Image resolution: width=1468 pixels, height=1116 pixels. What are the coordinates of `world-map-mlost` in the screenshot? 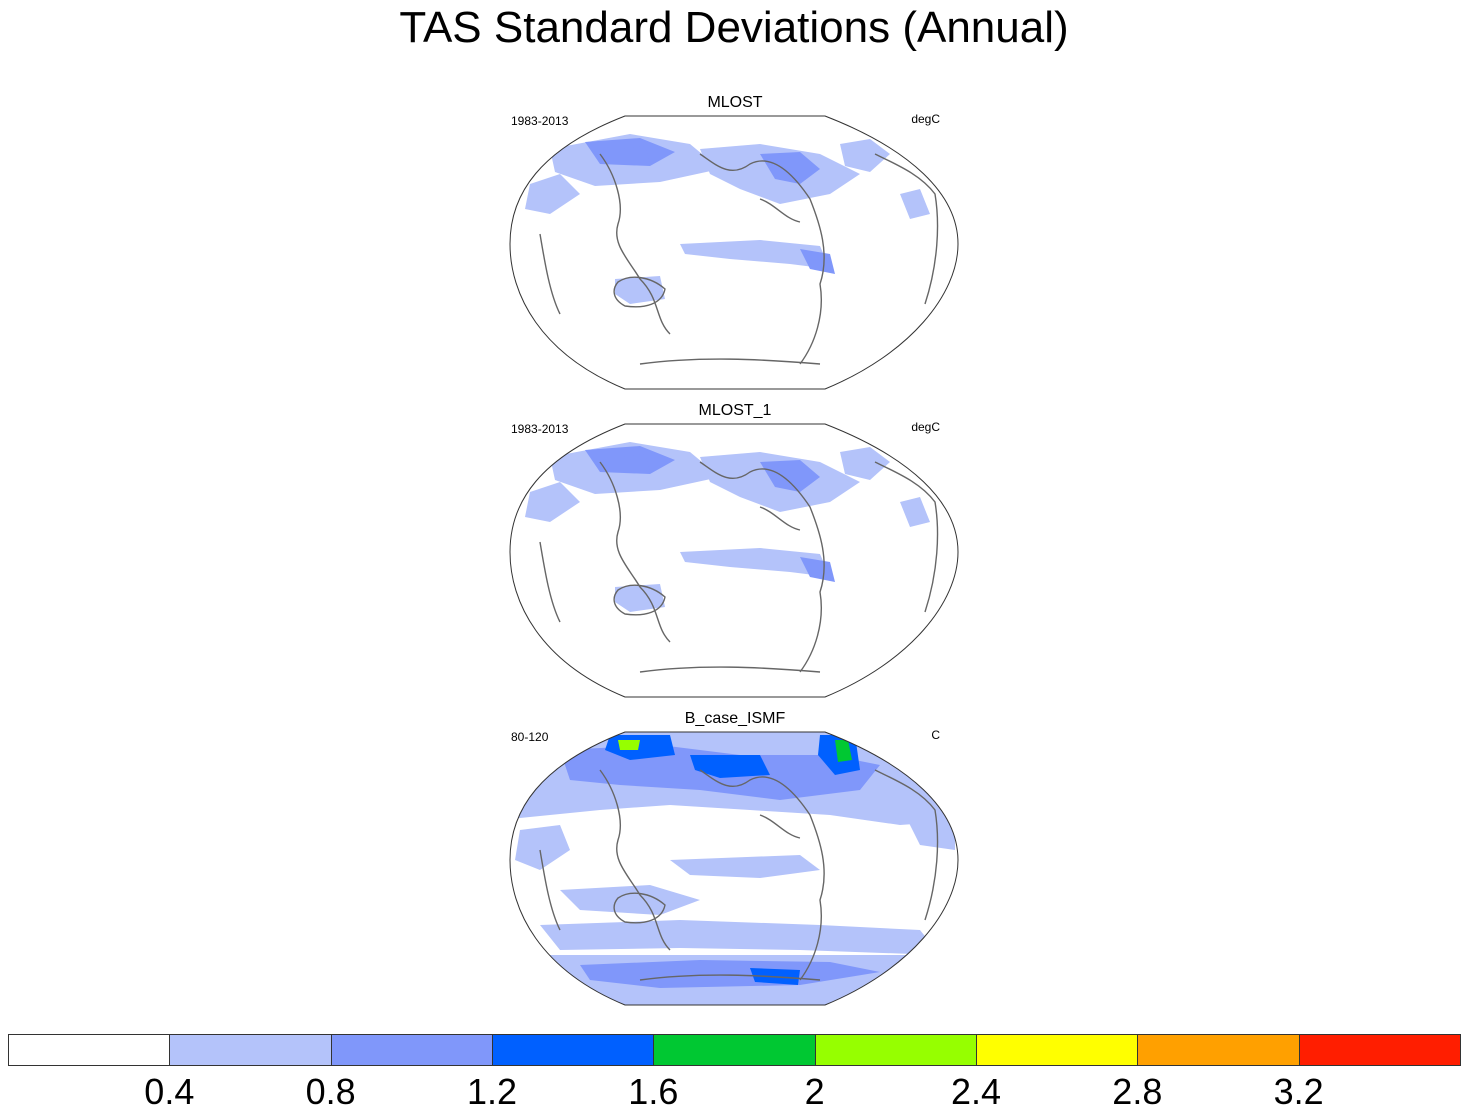 It's located at (734, 252).